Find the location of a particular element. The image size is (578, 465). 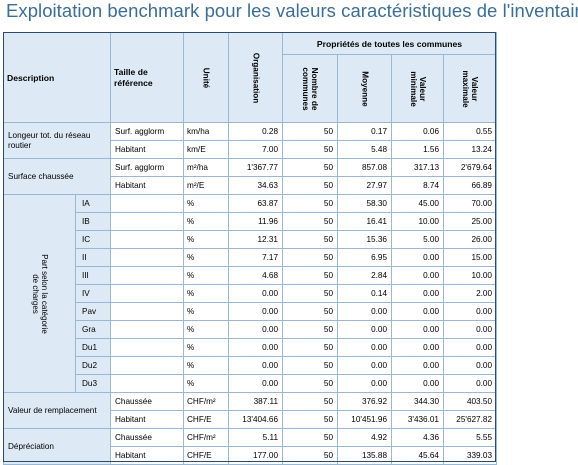

table-row: III % 4.68 50 2.84 0.00 10.00 is located at coordinates (250, 275).